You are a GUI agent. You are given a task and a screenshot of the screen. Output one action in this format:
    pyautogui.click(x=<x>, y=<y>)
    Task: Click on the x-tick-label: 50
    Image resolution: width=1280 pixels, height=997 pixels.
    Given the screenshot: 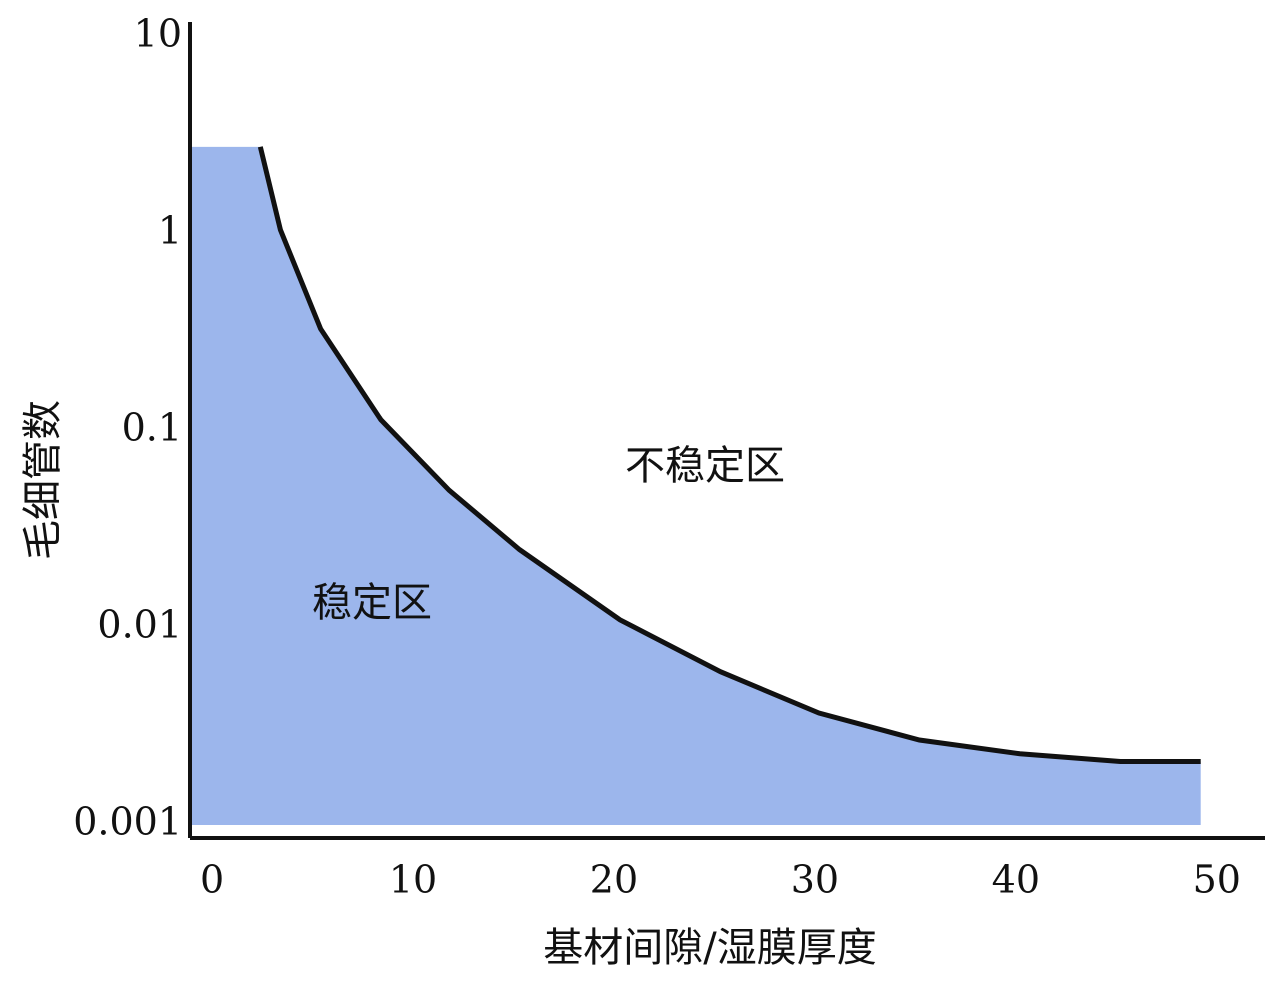 What is the action you would take?
    pyautogui.click(x=1217, y=880)
    